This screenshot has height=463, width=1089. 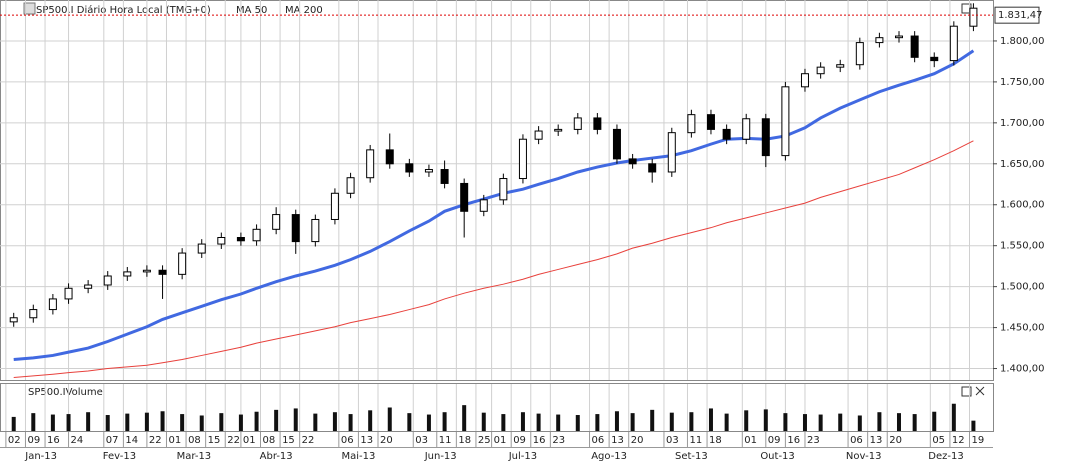 I want to click on x-tick-label: 14, so click(x=131, y=440).